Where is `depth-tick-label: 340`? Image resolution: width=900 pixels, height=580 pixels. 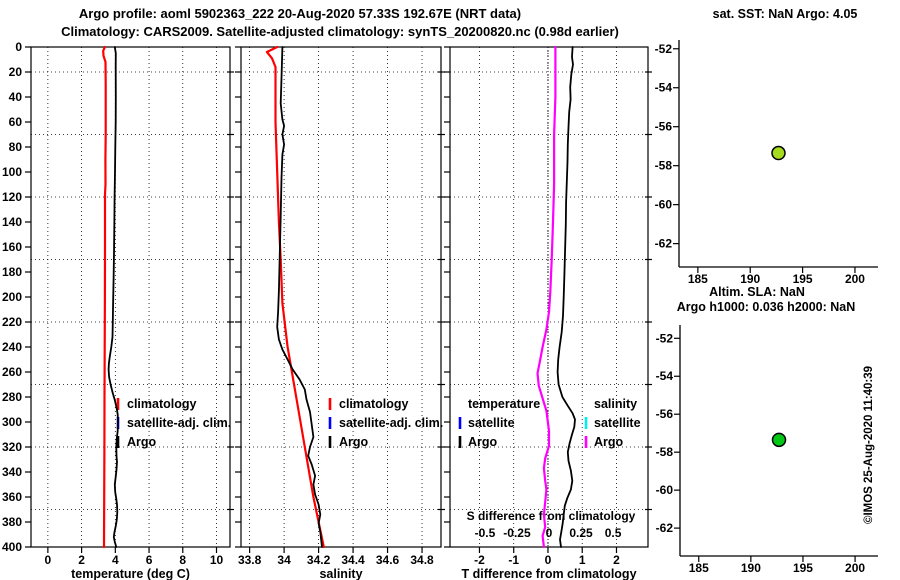
depth-tick-label: 340 is located at coordinates (12, 472).